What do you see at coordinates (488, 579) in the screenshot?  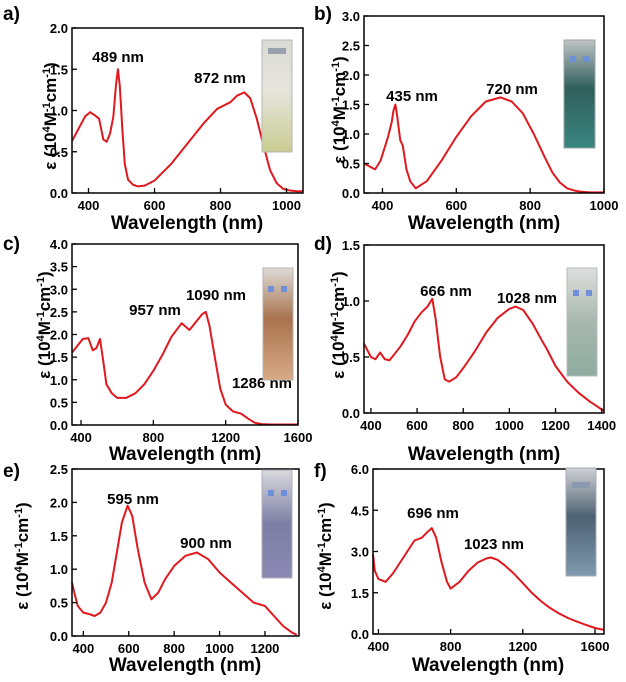 I see `series-line-f` at bounding box center [488, 579].